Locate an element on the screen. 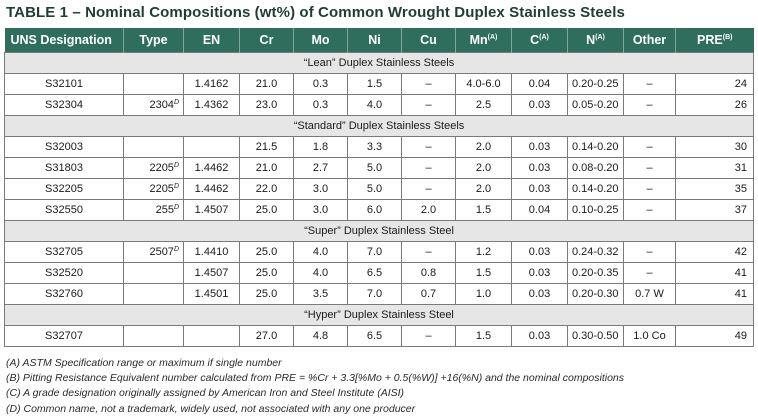 This screenshot has width=758, height=417. cell-value: S32707 is located at coordinates (64, 336).